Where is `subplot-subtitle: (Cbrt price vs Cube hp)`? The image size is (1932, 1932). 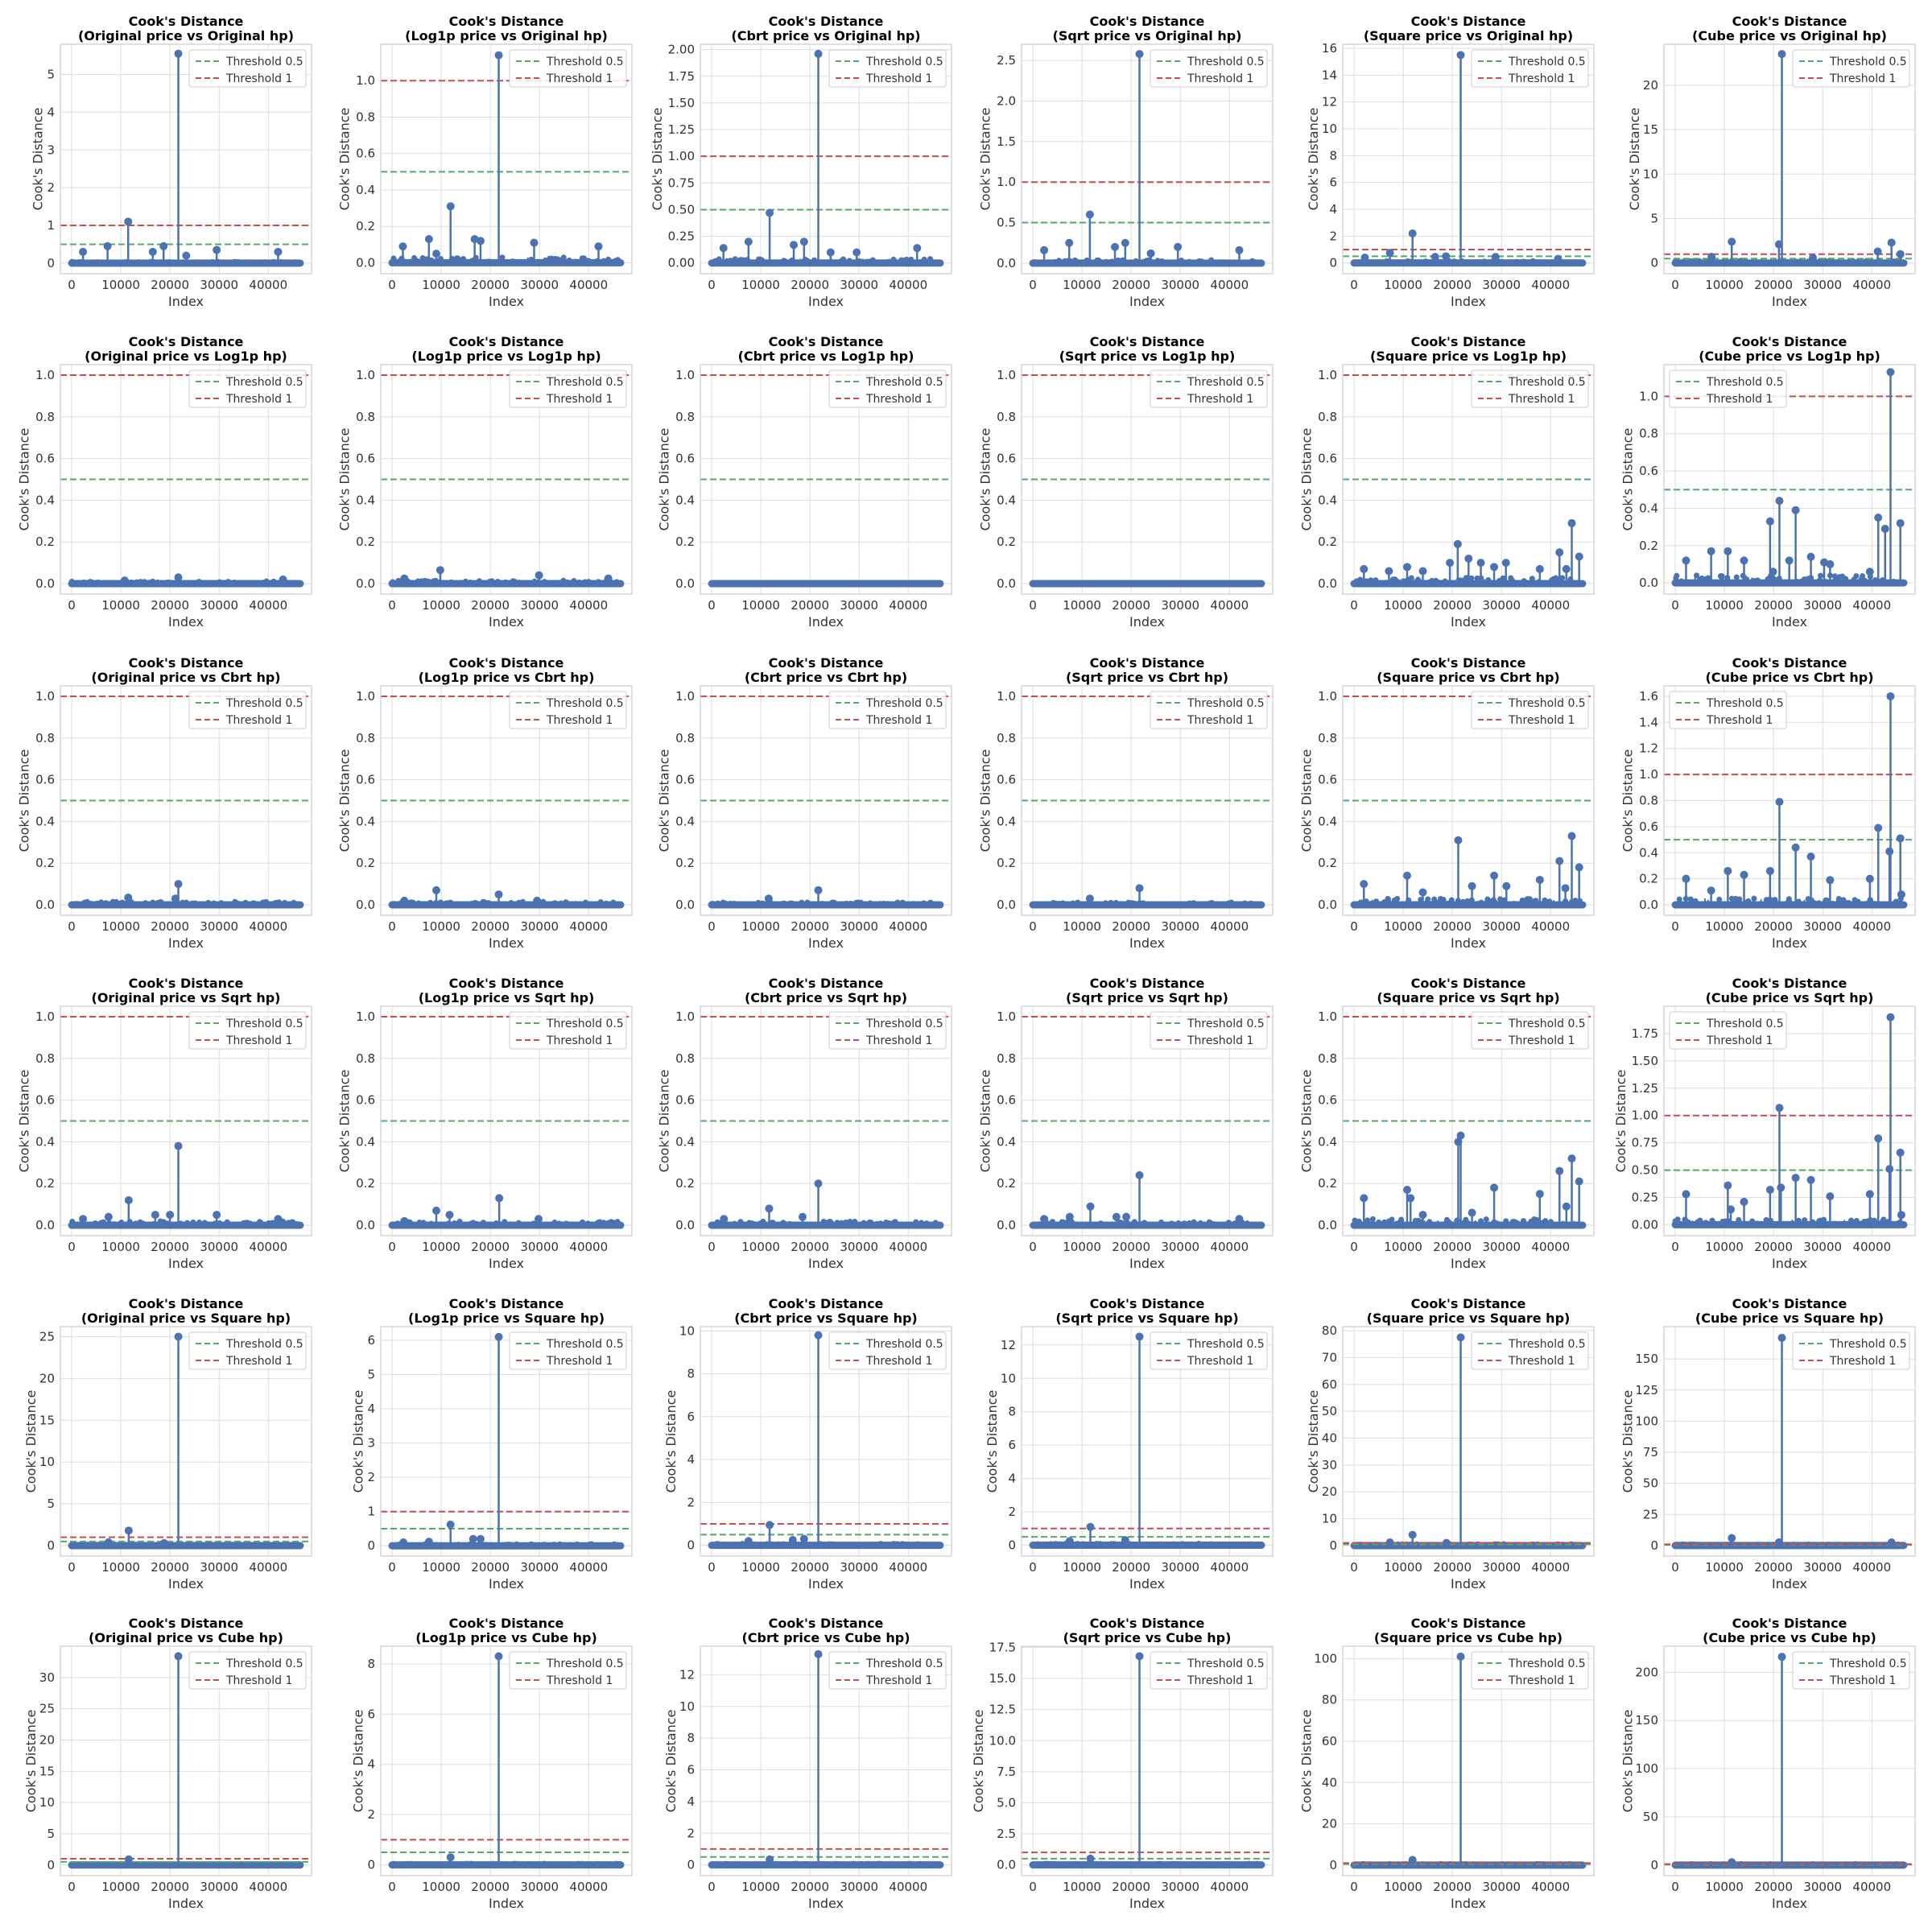 subplot-subtitle: (Cbrt price vs Cube hp) is located at coordinates (825, 1637).